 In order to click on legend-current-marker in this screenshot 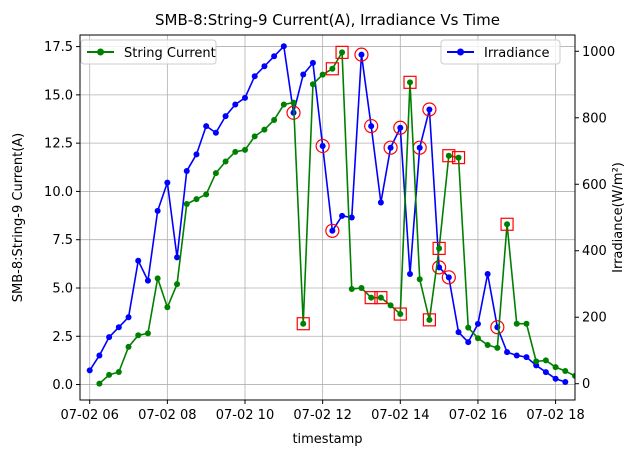, I will do `click(100, 52)`.